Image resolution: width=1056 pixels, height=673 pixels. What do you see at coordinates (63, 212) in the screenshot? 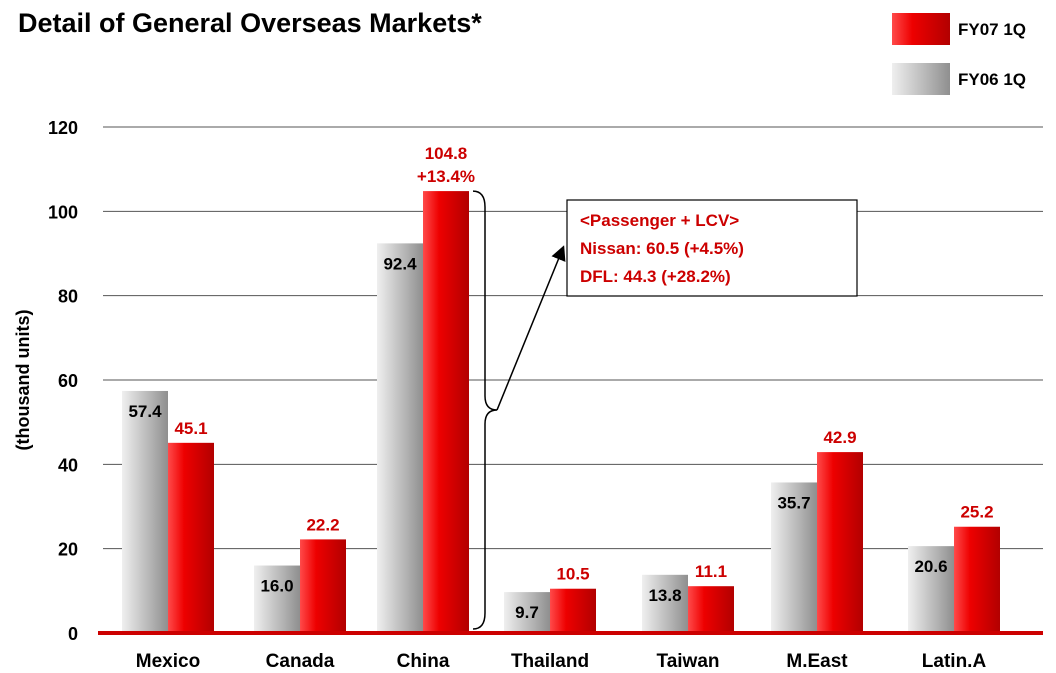
I see `y-tick-label: 100` at bounding box center [63, 212].